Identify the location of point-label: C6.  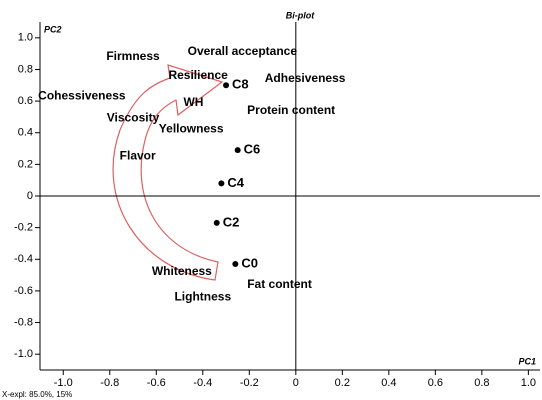
(252, 149).